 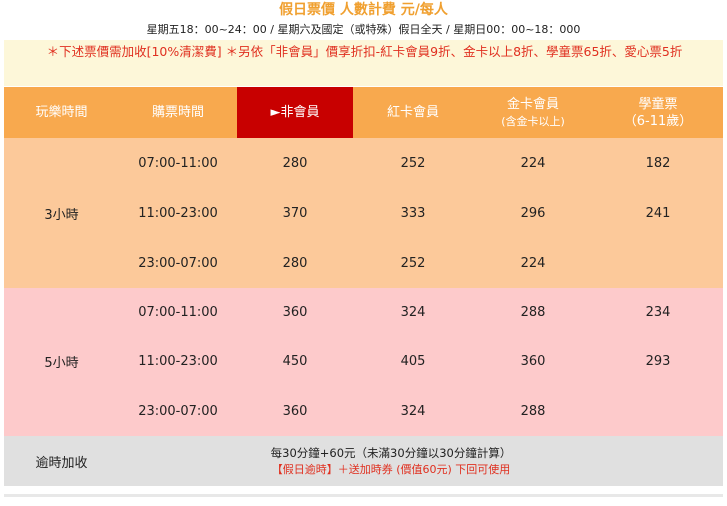 I want to click on header-purchase-time: 購票時間, so click(x=178, y=112).